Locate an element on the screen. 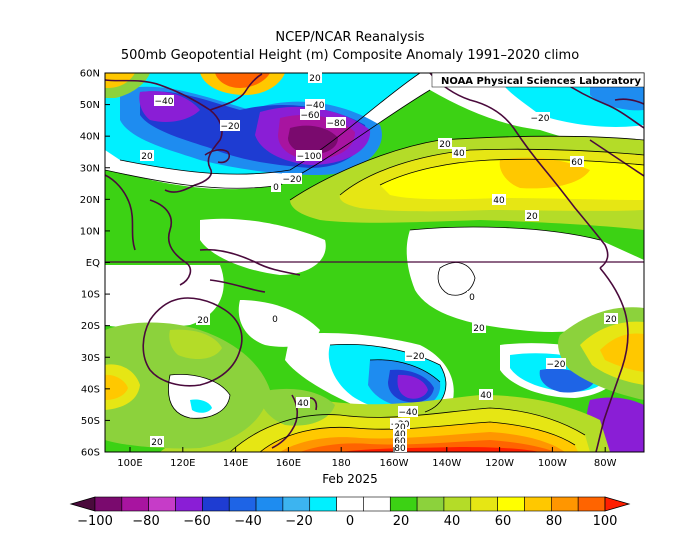 The height and width of the screenshot is (542, 700). s-aus-m20-zone is located at coordinates (201, 406).